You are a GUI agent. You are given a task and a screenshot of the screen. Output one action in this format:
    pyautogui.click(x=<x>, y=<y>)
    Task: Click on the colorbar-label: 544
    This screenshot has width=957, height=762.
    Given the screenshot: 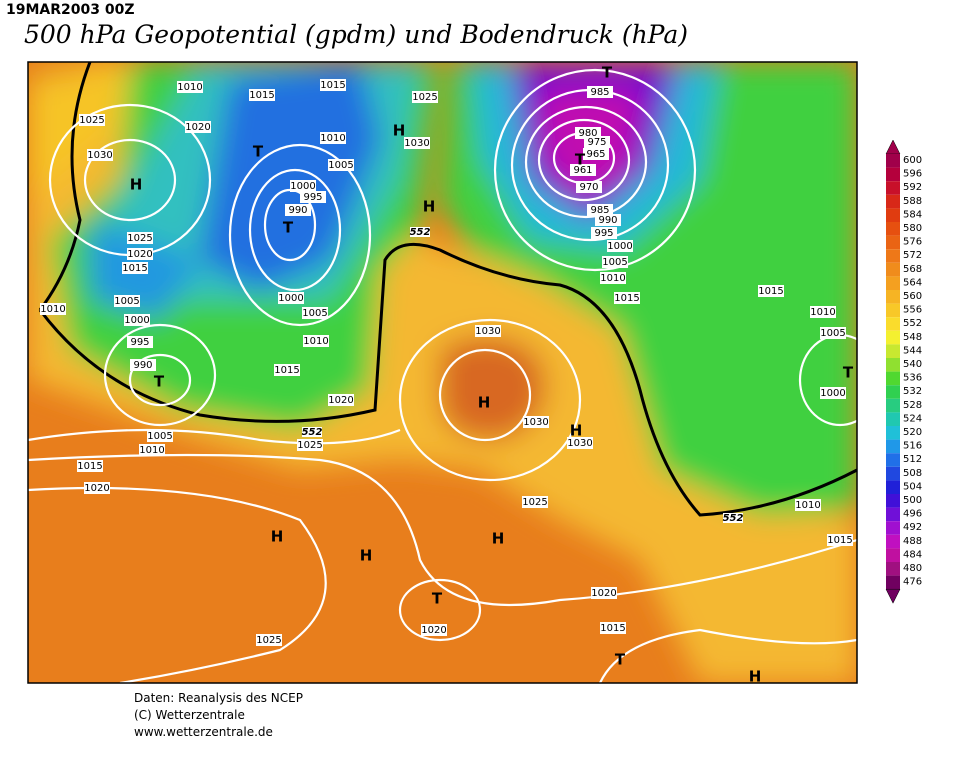 What is the action you would take?
    pyautogui.click(x=912, y=350)
    